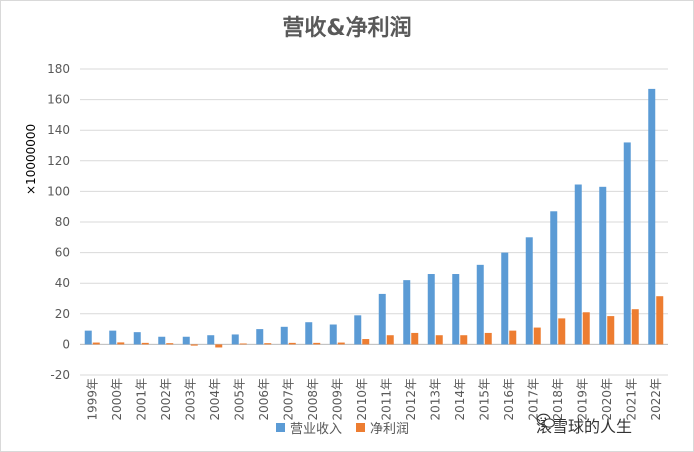 Image resolution: width=694 pixels, height=452 pixels. I want to click on wechat-icon, so click(545, 420).